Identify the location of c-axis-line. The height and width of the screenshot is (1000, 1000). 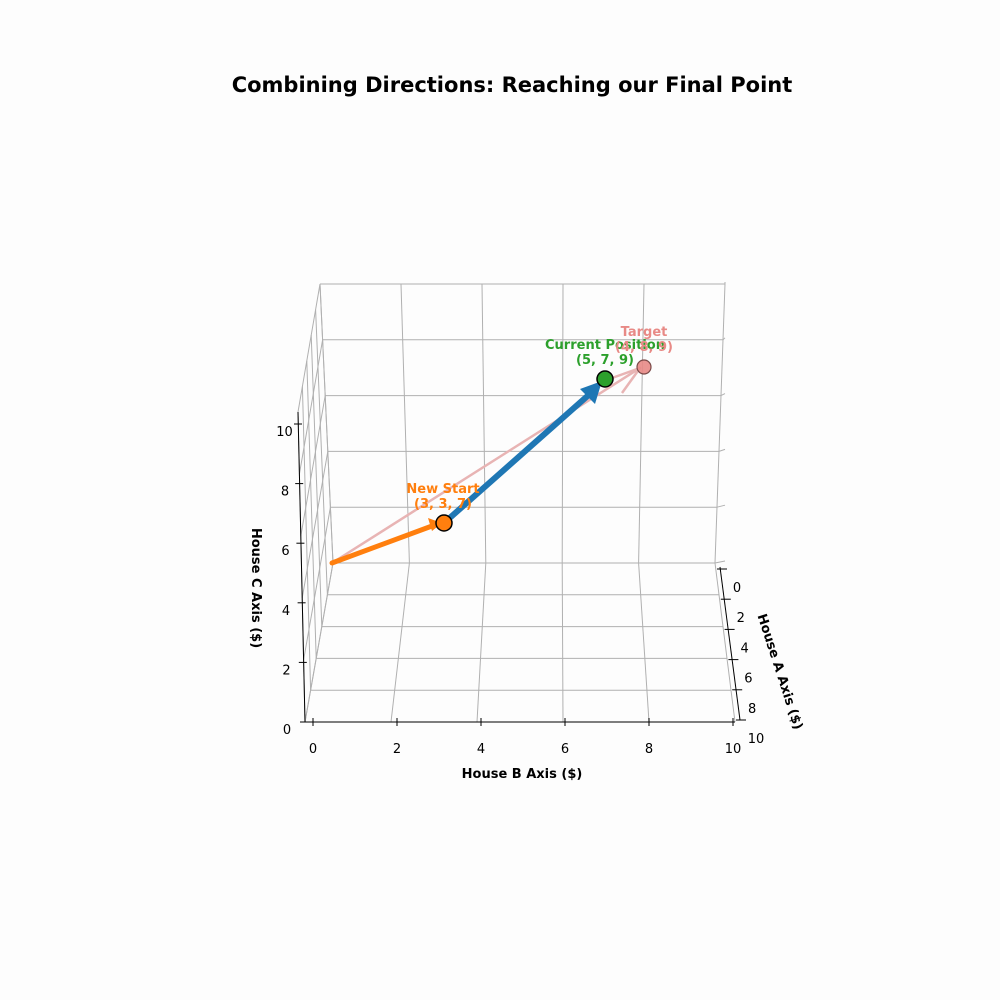
(301, 567).